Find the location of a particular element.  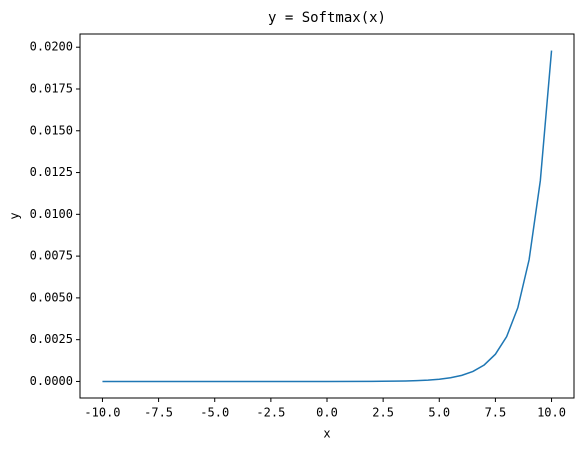

x-tick-label: -7.5 is located at coordinates (158, 413).